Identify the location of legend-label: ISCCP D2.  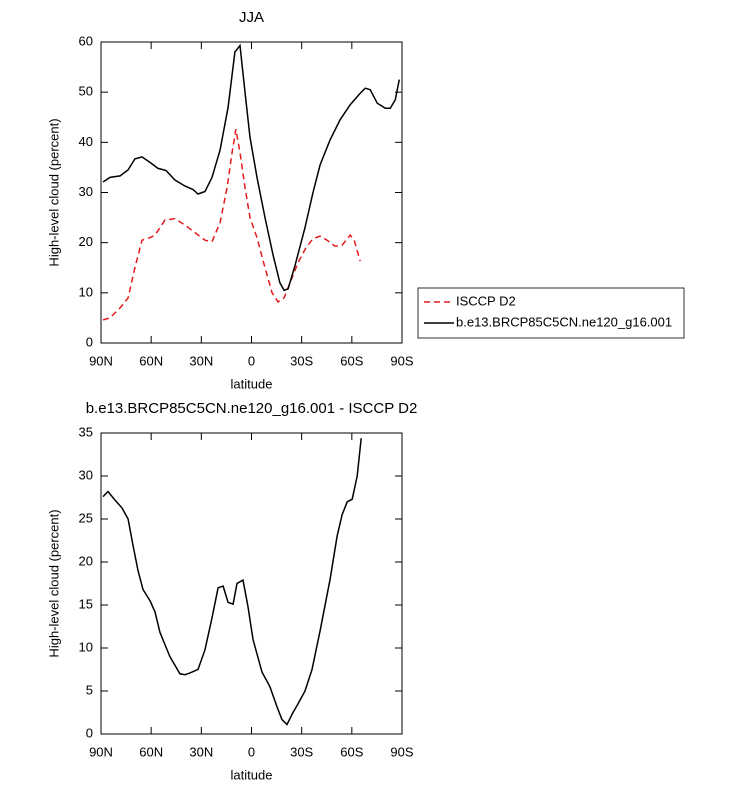
(486, 300).